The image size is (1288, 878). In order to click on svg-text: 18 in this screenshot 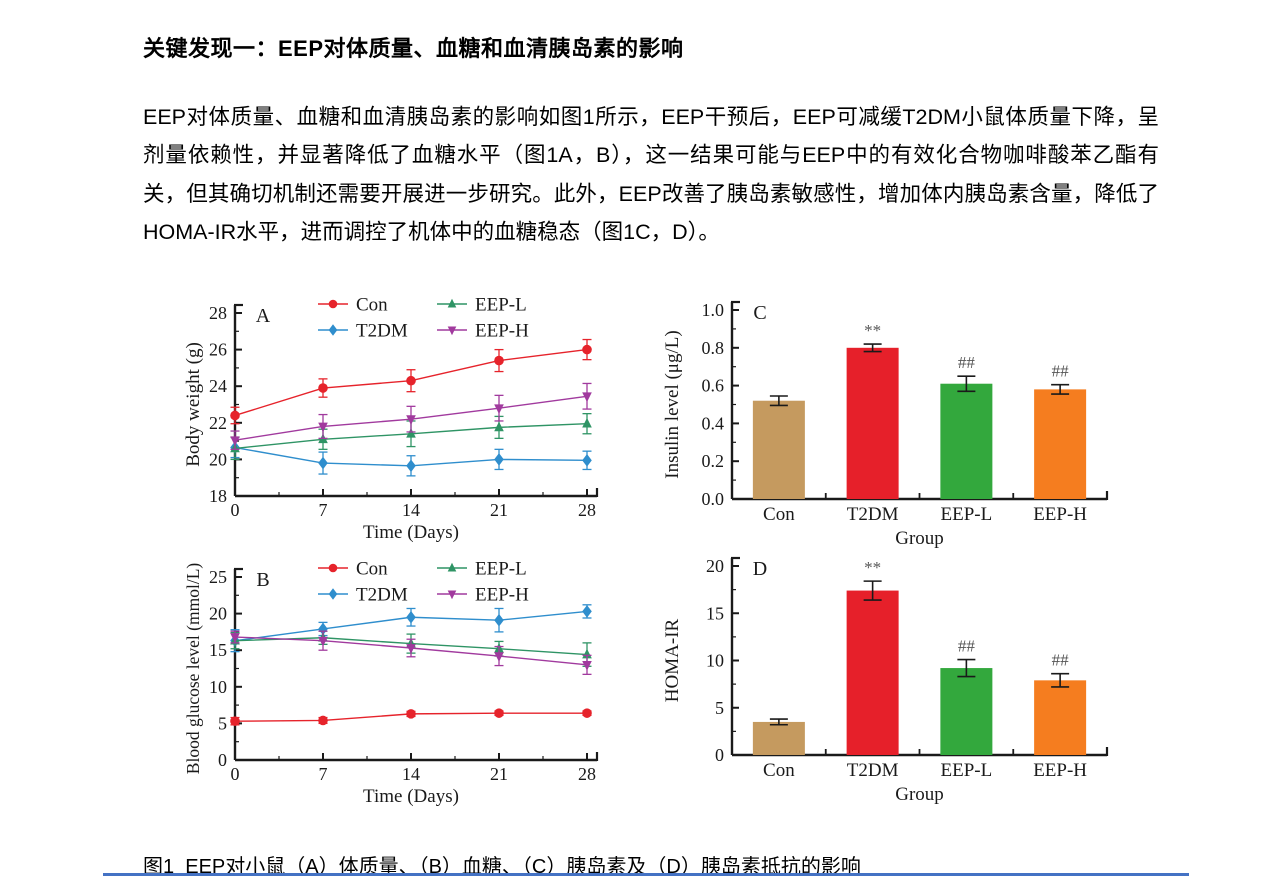, I will do `click(218, 496)`.